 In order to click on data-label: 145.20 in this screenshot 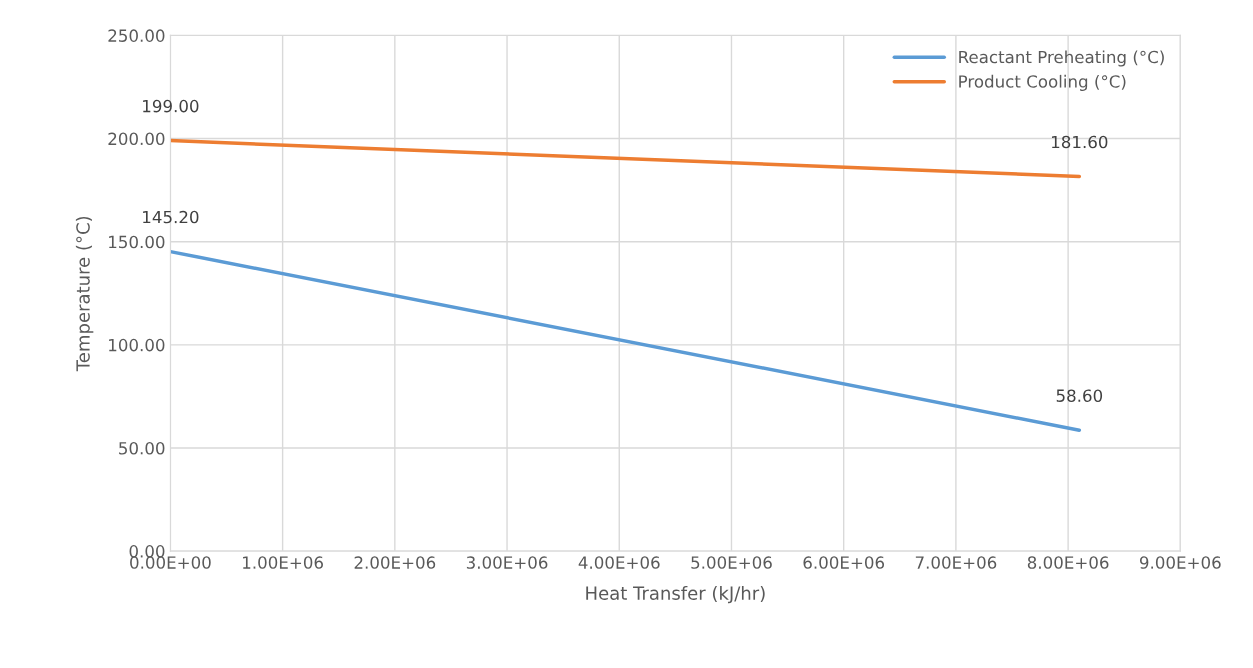, I will do `click(171, 217)`.